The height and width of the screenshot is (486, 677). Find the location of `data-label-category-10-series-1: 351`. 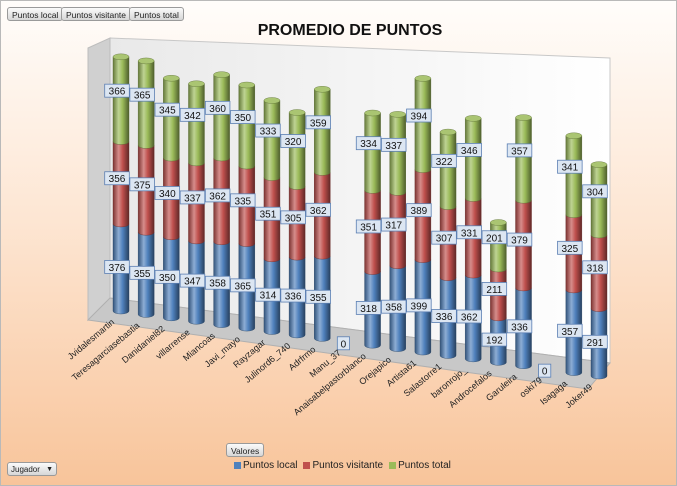

data-label-category-10-series-1: 351 is located at coordinates (368, 226).